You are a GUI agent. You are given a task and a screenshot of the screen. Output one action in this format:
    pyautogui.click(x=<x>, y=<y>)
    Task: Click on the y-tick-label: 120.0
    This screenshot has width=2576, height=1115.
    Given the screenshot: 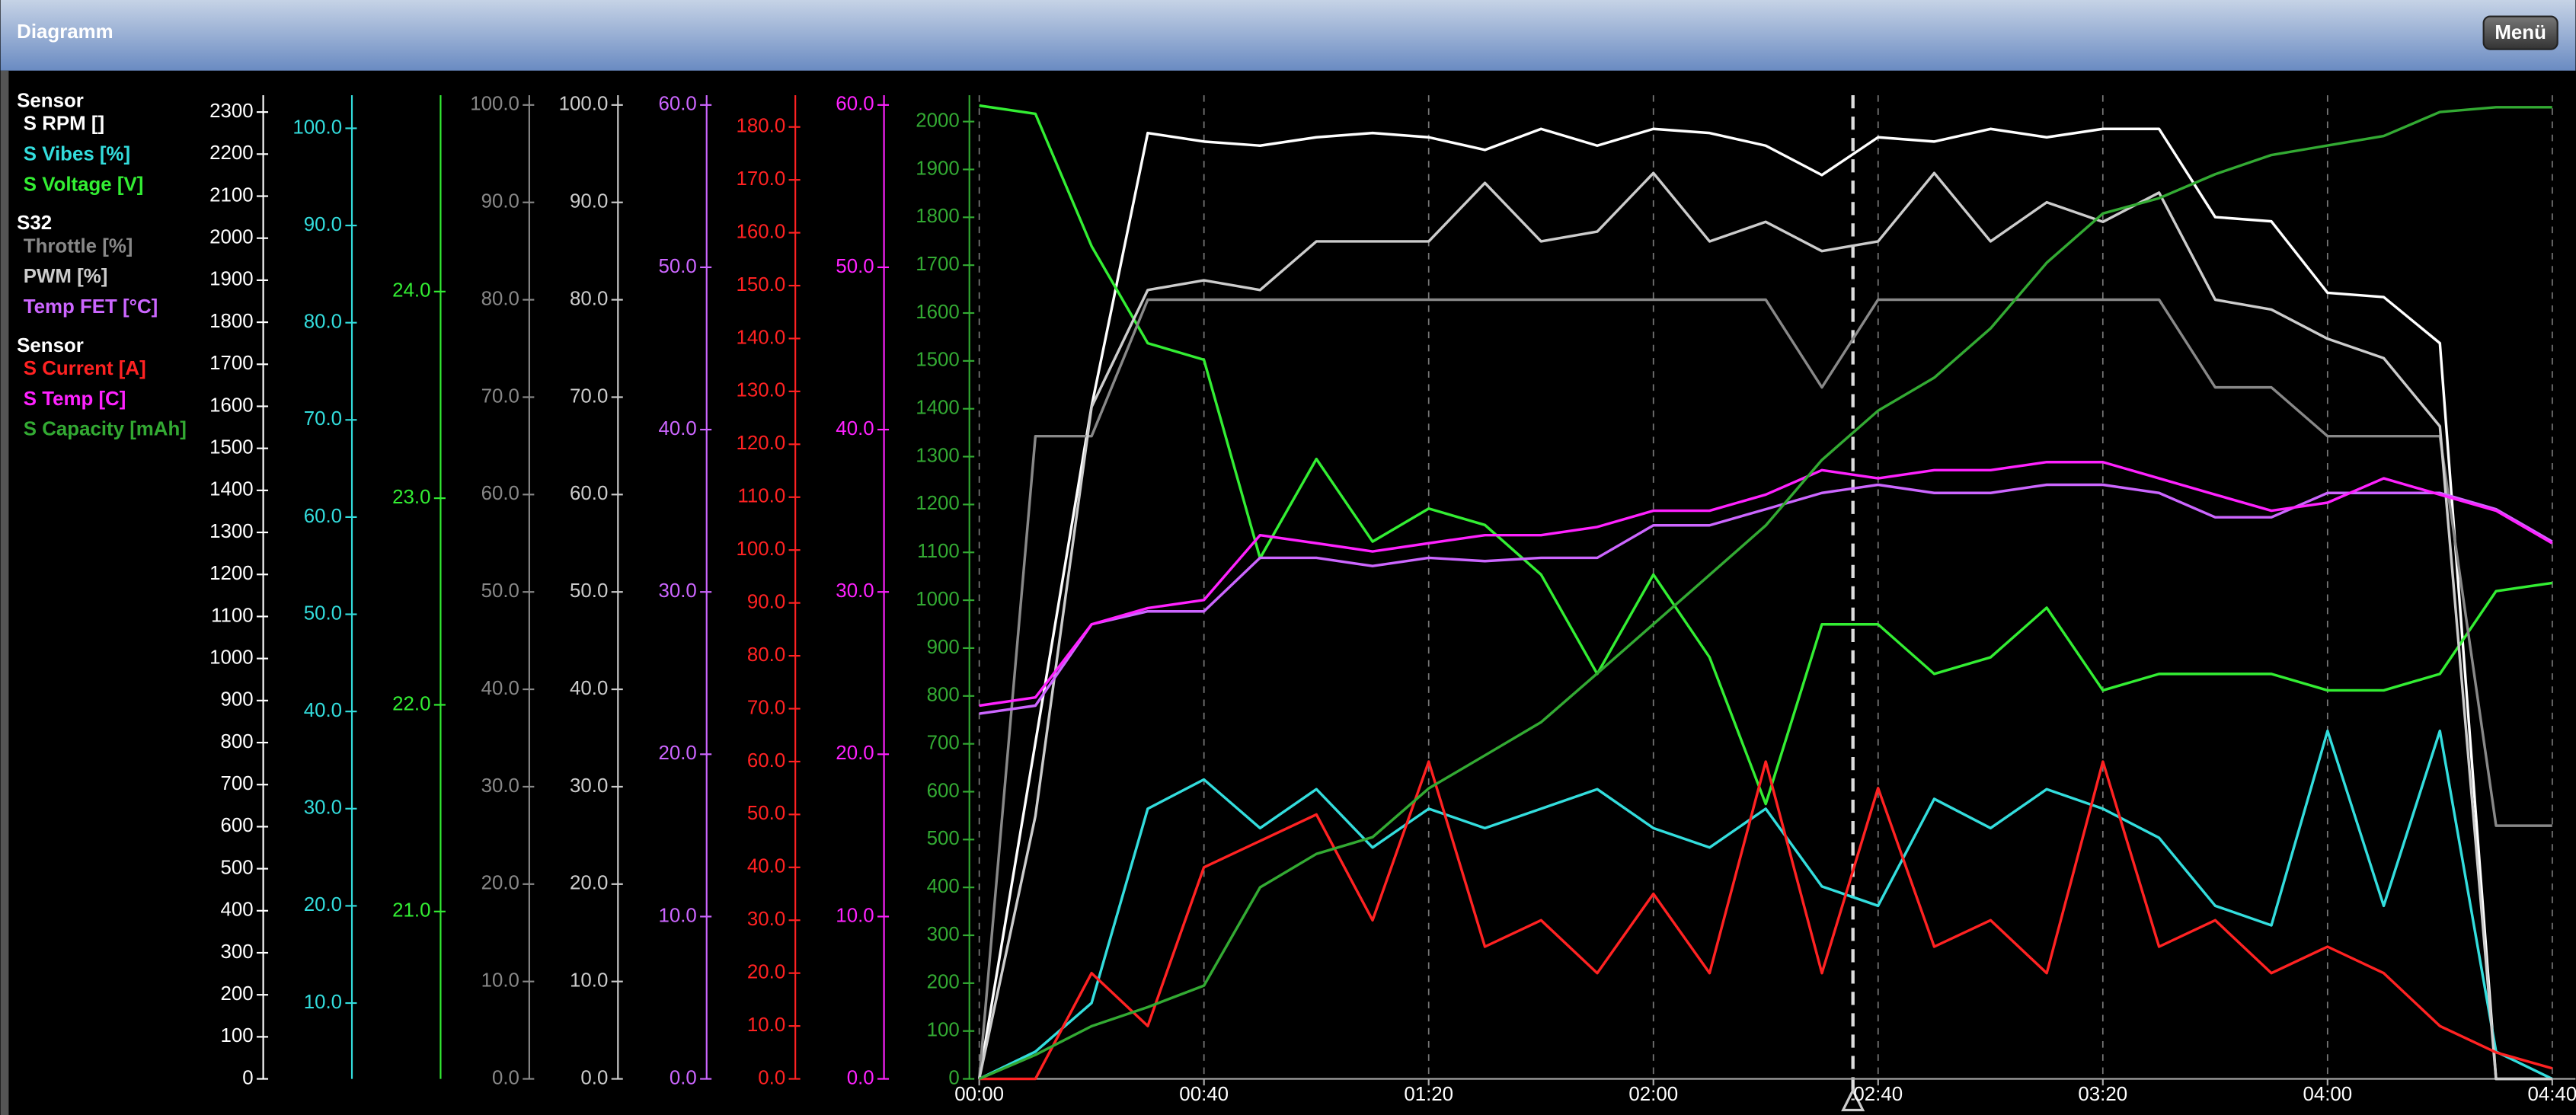 What is the action you would take?
    pyautogui.click(x=761, y=443)
    